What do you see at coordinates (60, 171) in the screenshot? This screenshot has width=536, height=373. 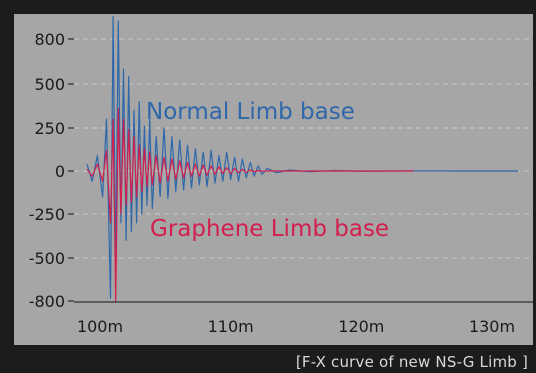 I see `y-tick-label: 0` at bounding box center [60, 171].